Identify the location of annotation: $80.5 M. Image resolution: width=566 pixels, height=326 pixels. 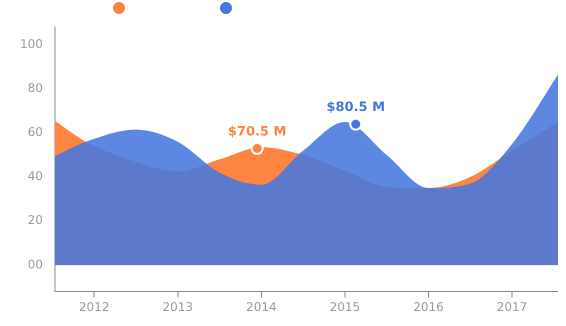
(356, 108).